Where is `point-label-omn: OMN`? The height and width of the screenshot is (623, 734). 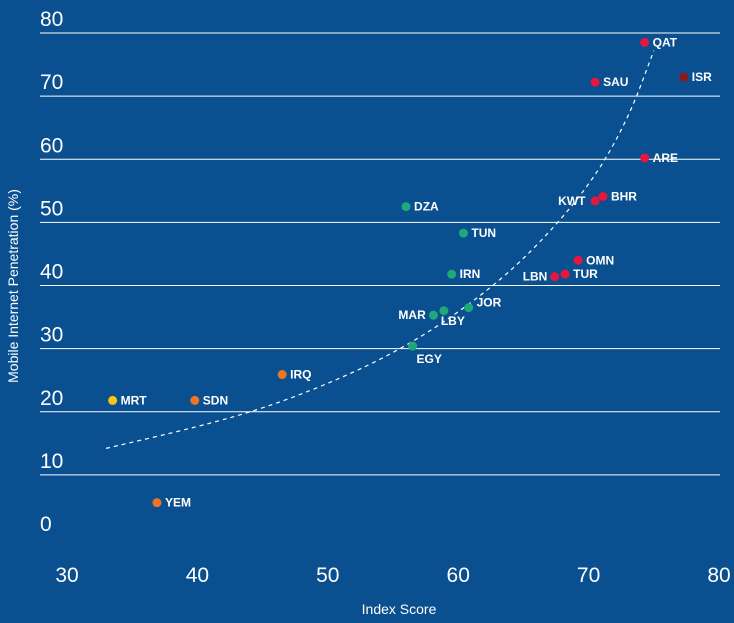
point-label-omn: OMN is located at coordinates (600, 260).